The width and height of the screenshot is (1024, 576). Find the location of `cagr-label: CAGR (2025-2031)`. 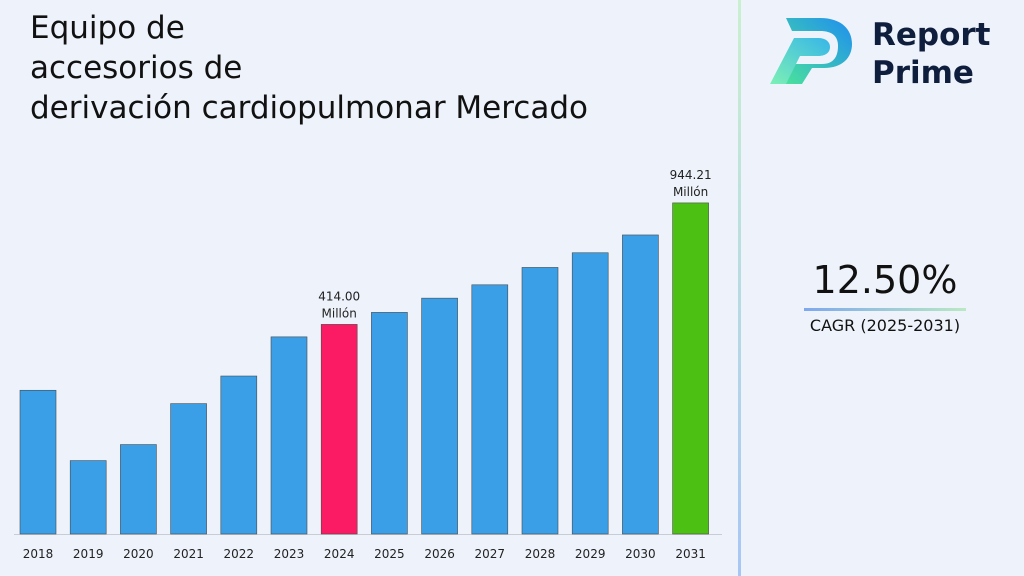

cagr-label: CAGR (2025-2031) is located at coordinates (885, 325).